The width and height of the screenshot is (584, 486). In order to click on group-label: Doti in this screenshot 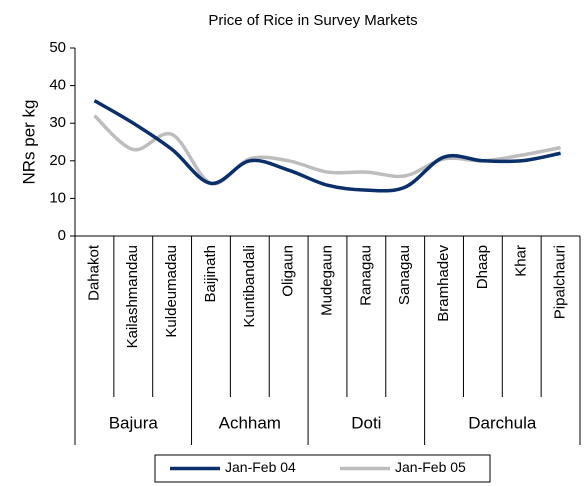, I will do `click(366, 422)`.